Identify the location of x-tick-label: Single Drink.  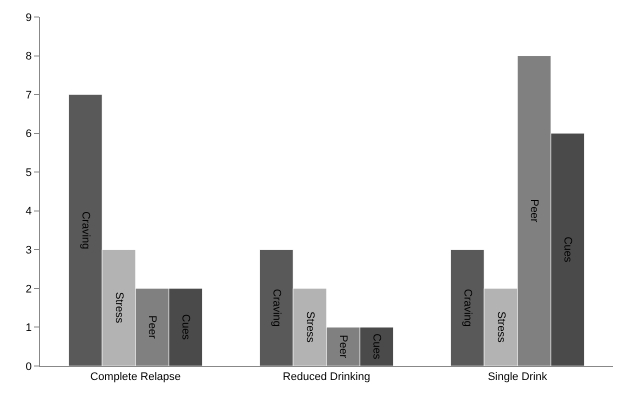
(518, 377).